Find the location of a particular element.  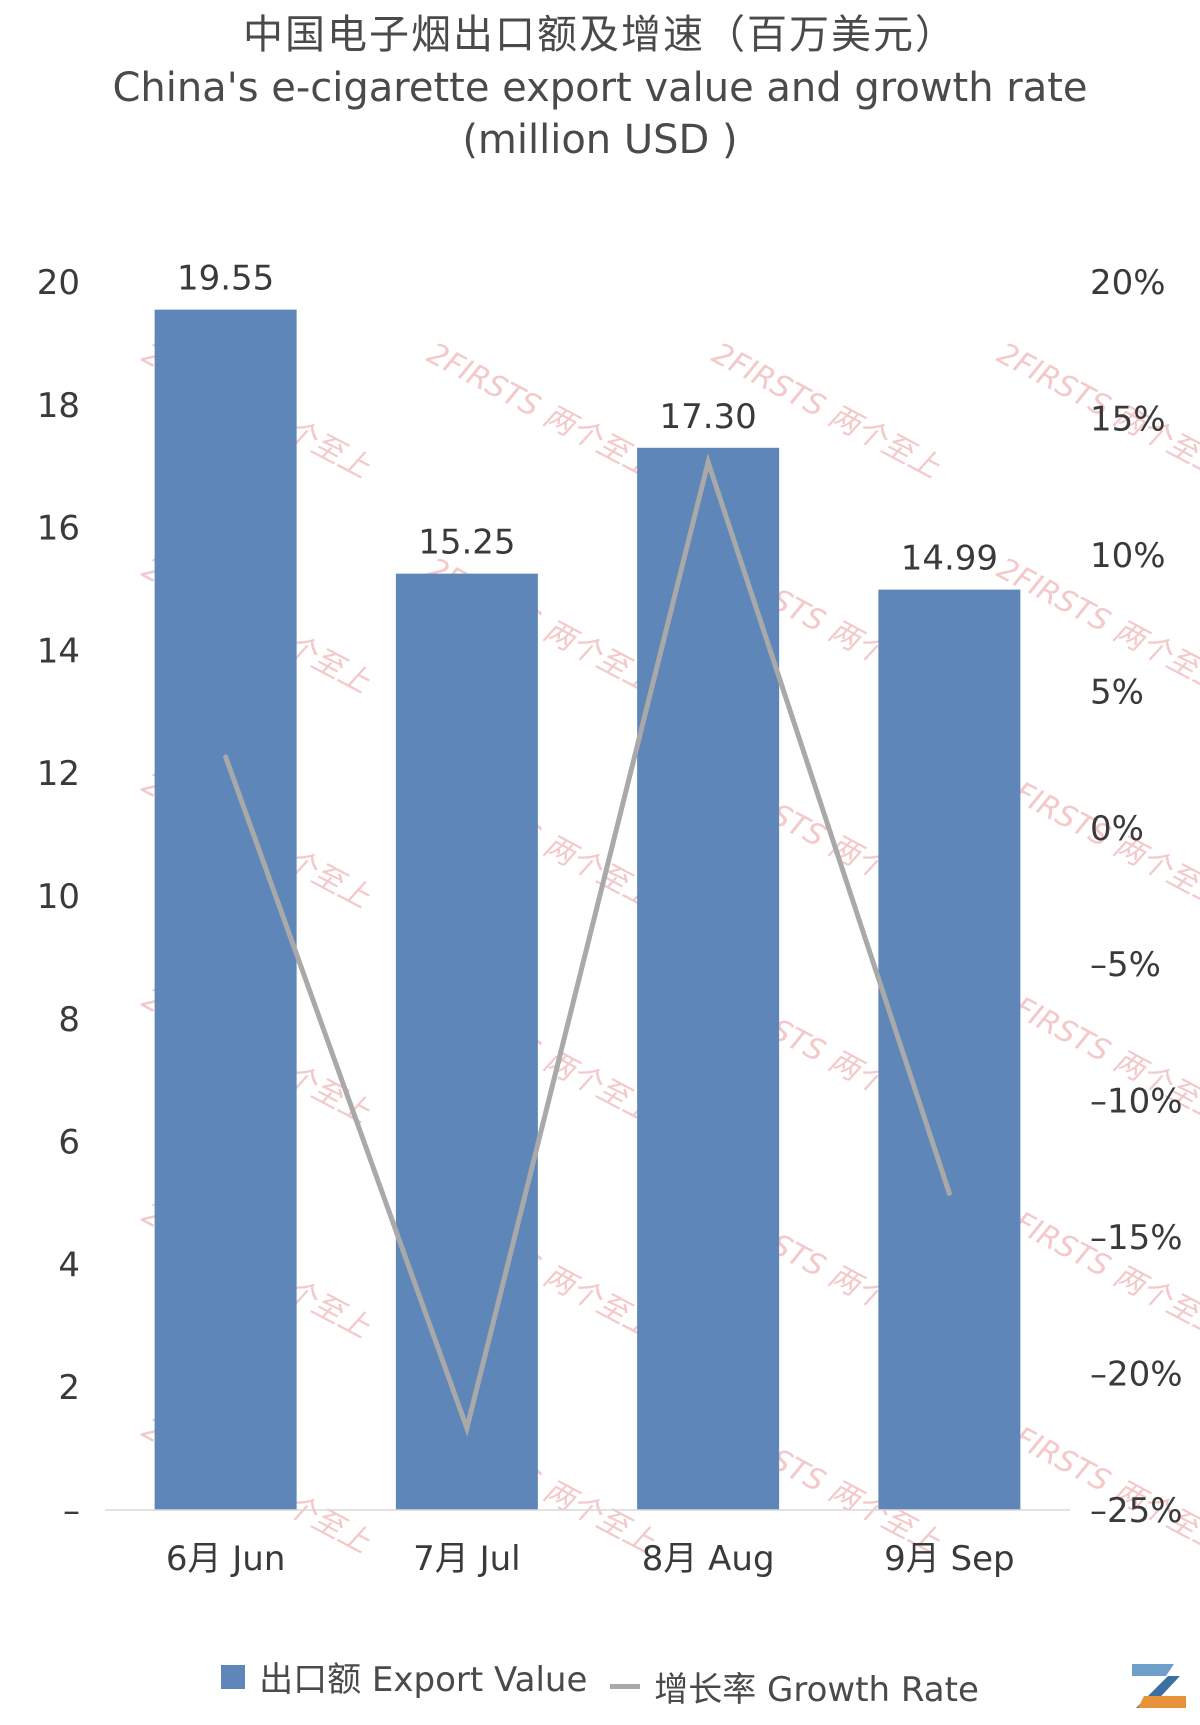

y-right-tick-label: 20% is located at coordinates (1128, 283).